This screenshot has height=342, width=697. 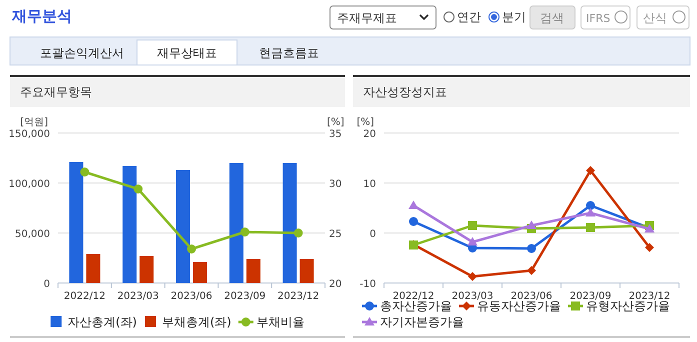 I want to click on text: 산식, so click(x=655, y=18).